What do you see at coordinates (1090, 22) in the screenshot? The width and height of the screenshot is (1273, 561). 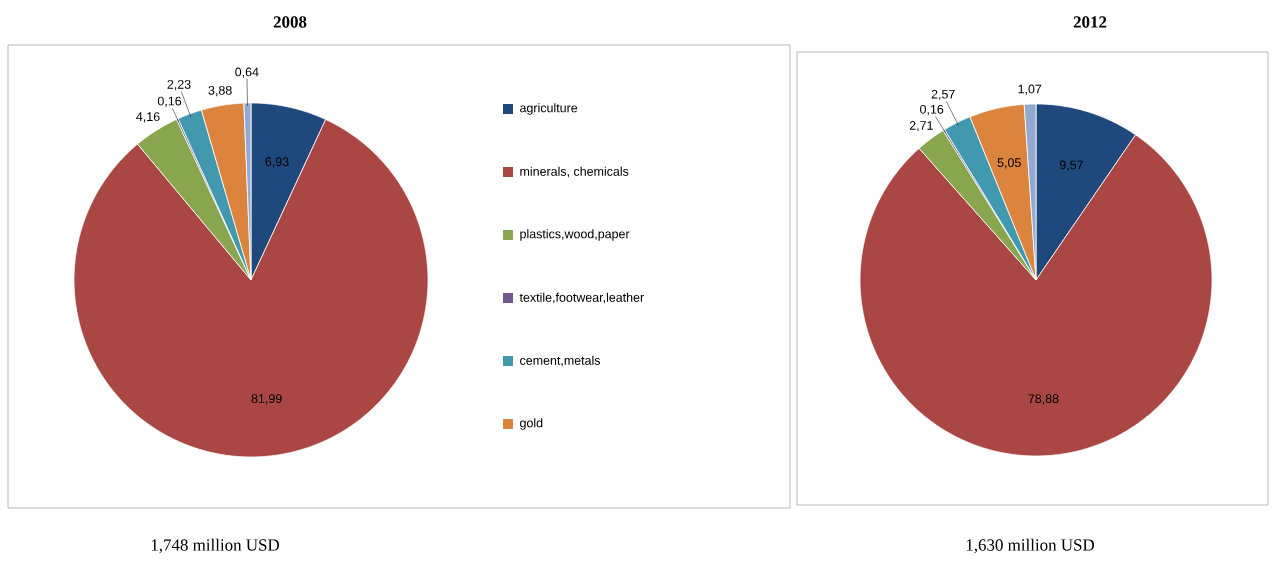 I see `chart-title: 2012` at bounding box center [1090, 22].